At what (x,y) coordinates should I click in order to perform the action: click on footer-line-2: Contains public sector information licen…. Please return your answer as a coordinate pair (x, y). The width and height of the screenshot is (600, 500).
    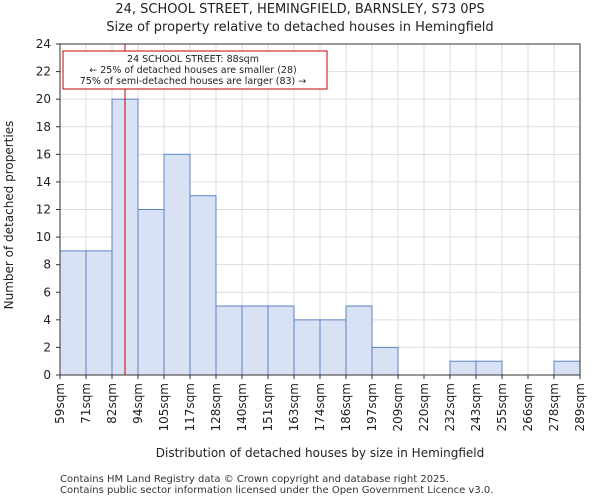
    Looking at the image, I should click on (276, 490).